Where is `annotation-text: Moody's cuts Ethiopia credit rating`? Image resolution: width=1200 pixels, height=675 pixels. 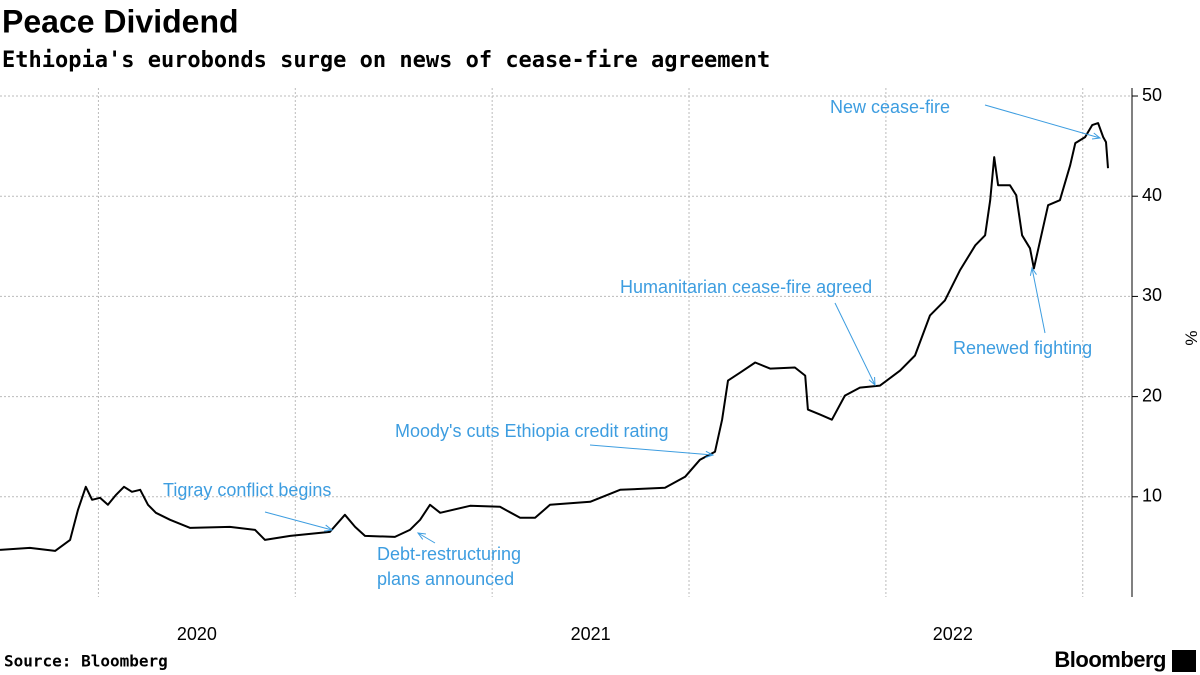
annotation-text: Moody's cuts Ethiopia credit rating is located at coordinates (532, 431).